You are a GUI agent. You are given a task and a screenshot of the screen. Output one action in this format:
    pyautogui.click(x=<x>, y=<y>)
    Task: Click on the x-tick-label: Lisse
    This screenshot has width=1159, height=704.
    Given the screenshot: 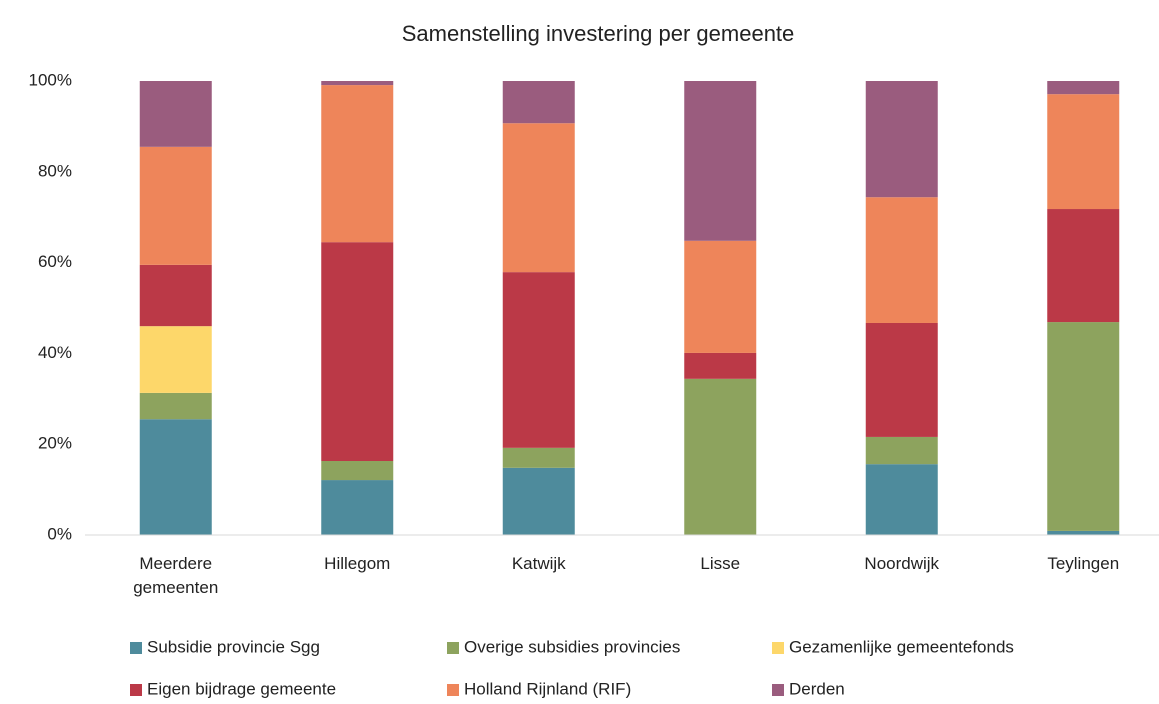 What is the action you would take?
    pyautogui.click(x=720, y=563)
    